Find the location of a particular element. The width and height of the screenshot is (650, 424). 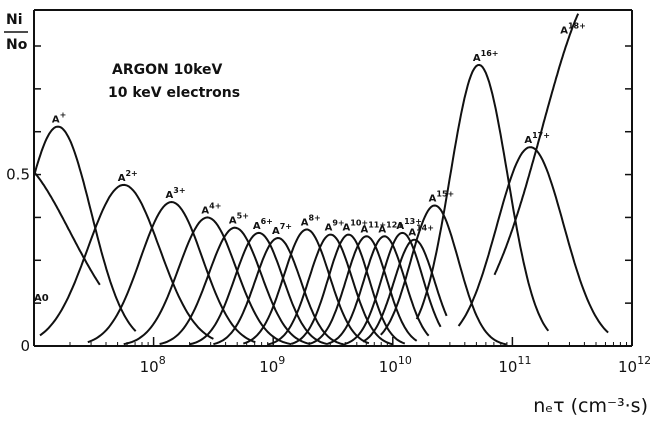

series-label: A8+ is located at coordinates (311, 220).